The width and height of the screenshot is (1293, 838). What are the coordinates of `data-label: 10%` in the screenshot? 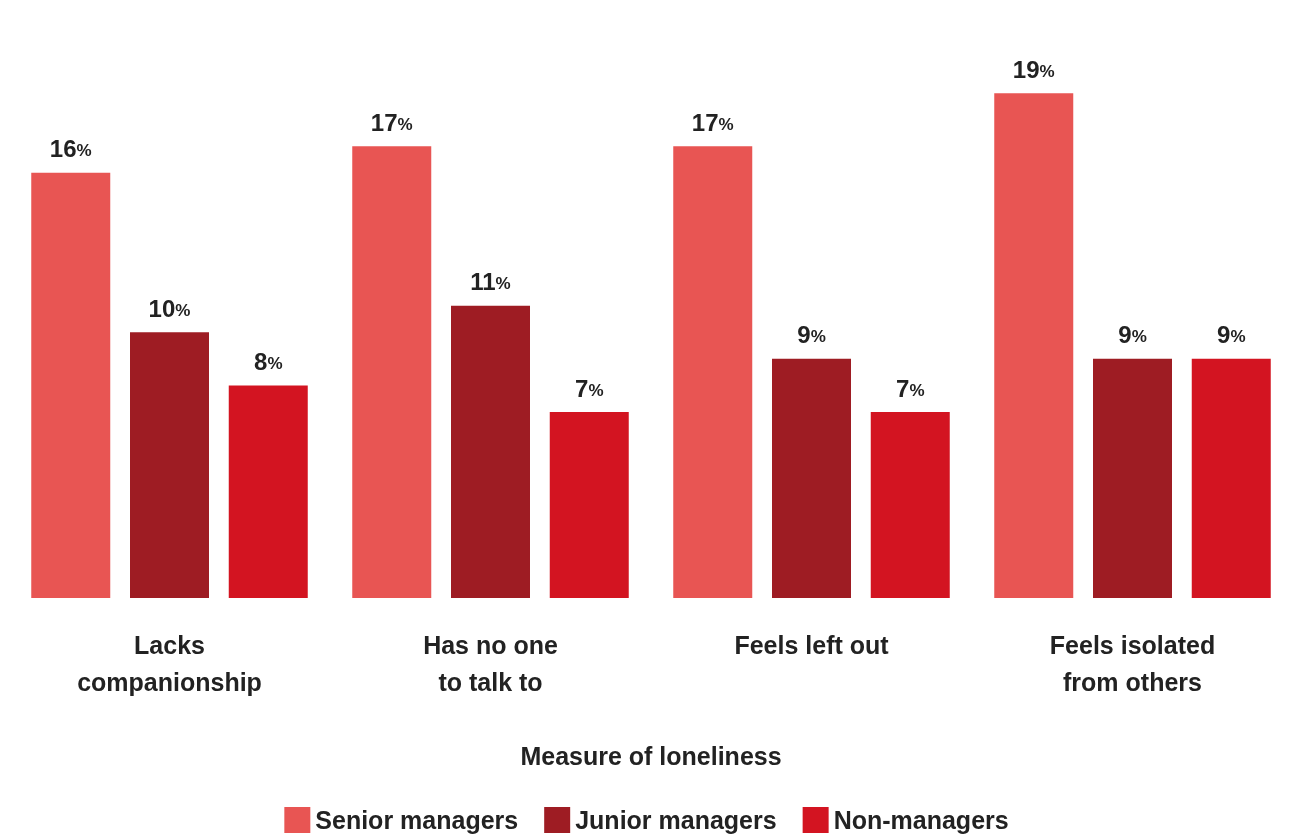 It's located at (169, 308).